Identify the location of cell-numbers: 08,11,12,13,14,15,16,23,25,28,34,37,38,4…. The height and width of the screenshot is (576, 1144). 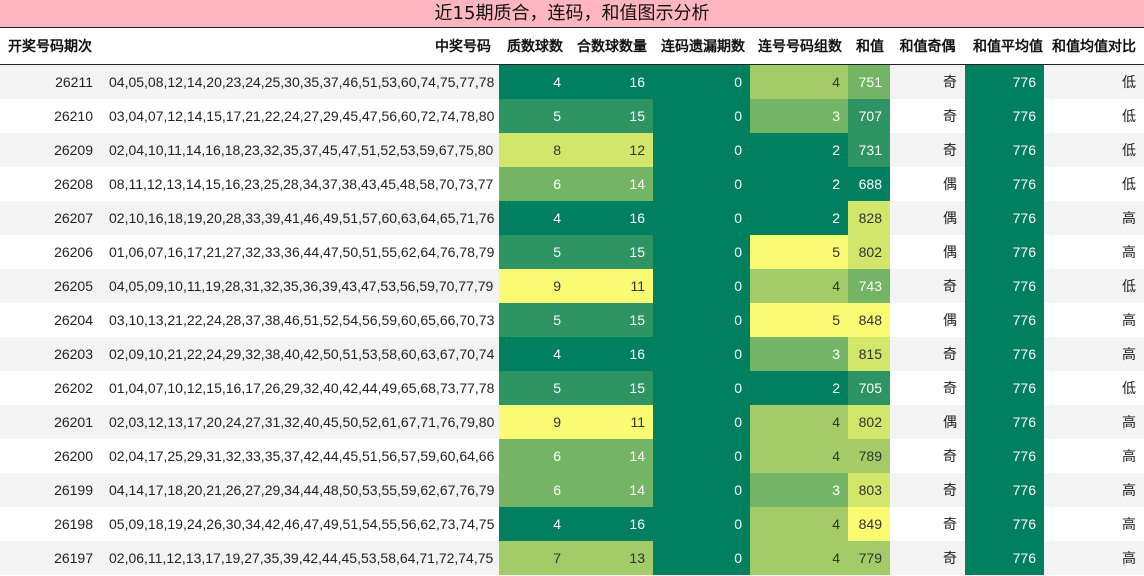
(300, 184).